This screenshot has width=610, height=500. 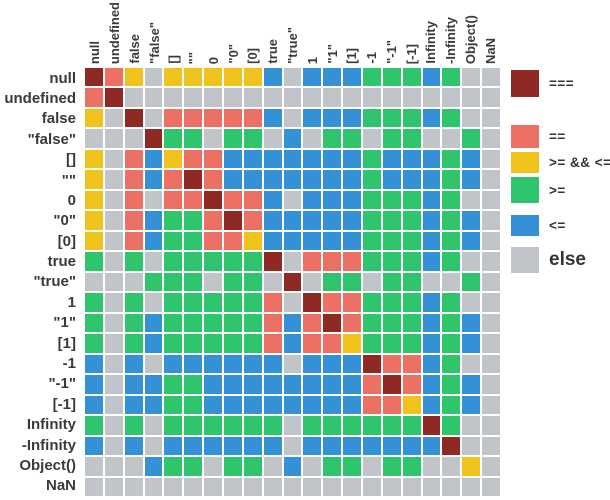 I want to click on legend-swatch, so click(x=525, y=225).